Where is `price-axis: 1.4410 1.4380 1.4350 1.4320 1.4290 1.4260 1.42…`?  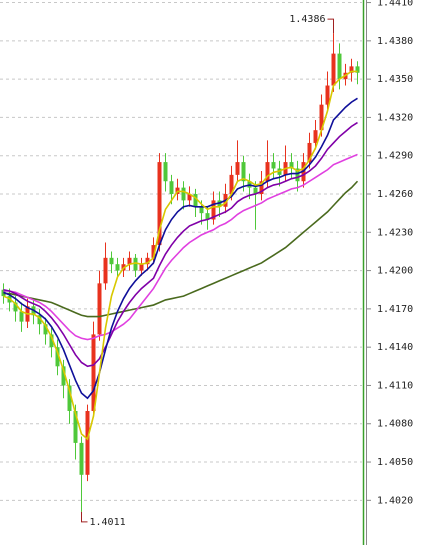
price-axis: 1.4410 1.4380 1.4350 1.4320 1.4290 1.4260 1.42… is located at coordinates (389, 253).